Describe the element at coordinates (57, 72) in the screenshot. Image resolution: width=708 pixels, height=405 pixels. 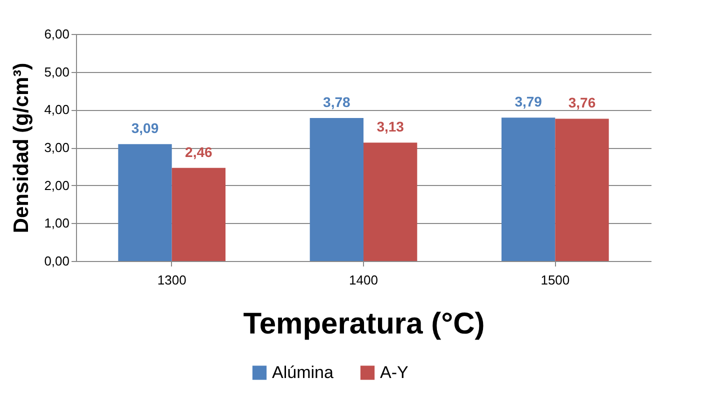
I see `y-tick-label: 5,00` at that location.